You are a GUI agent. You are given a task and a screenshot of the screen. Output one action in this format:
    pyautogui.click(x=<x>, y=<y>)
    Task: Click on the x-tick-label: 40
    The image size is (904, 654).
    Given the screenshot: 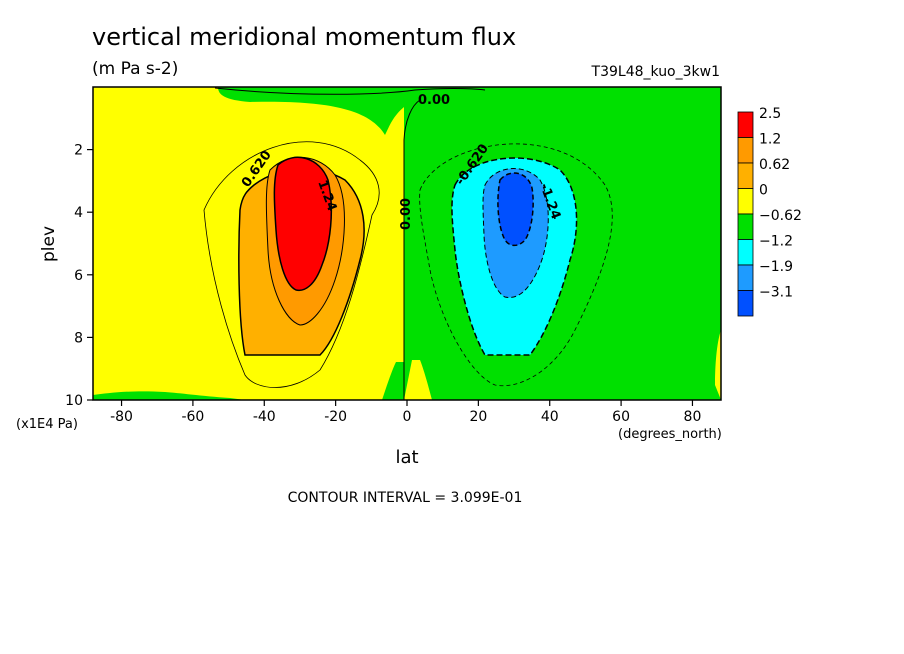 What is the action you would take?
    pyautogui.click(x=550, y=417)
    